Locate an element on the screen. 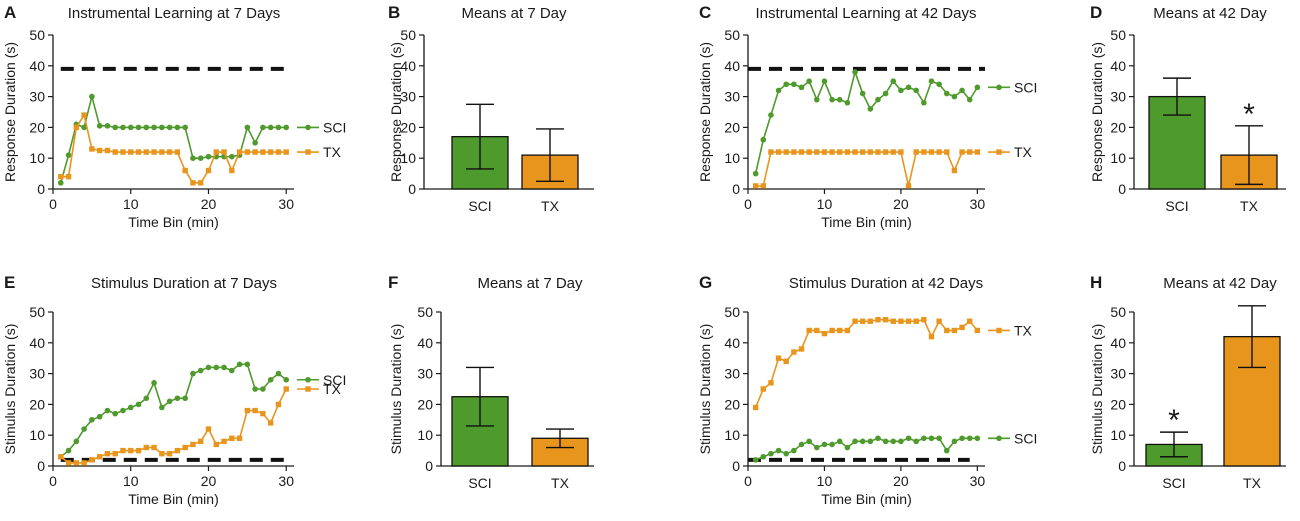 Image resolution: width=1300 pixels, height=521 pixels. x-axis-label: Time Bin (min) is located at coordinates (866, 499).